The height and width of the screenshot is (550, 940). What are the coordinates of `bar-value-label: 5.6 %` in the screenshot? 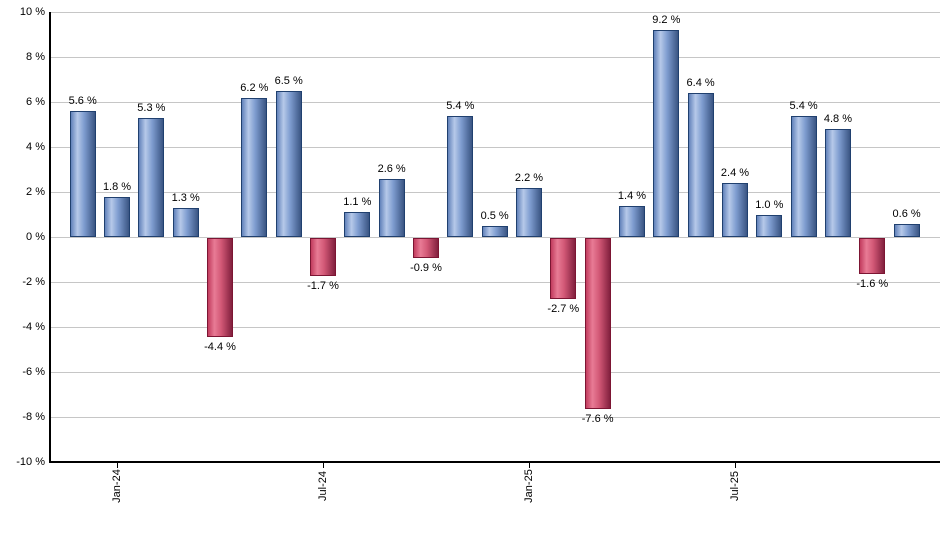 It's located at (82, 101).